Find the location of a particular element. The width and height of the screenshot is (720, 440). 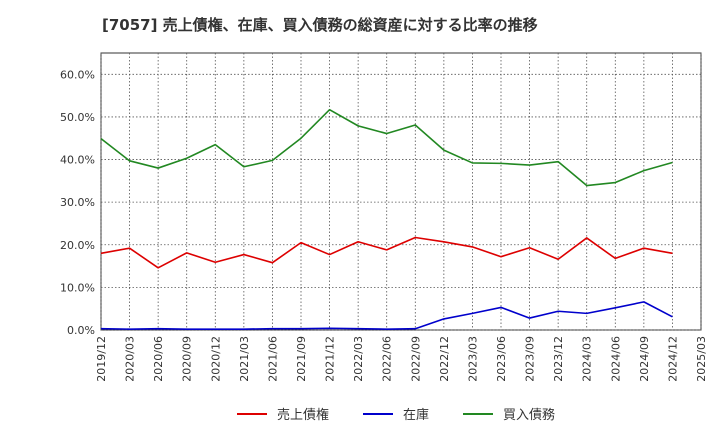

x-tick-label: 2020/06 is located at coordinates (158, 359).